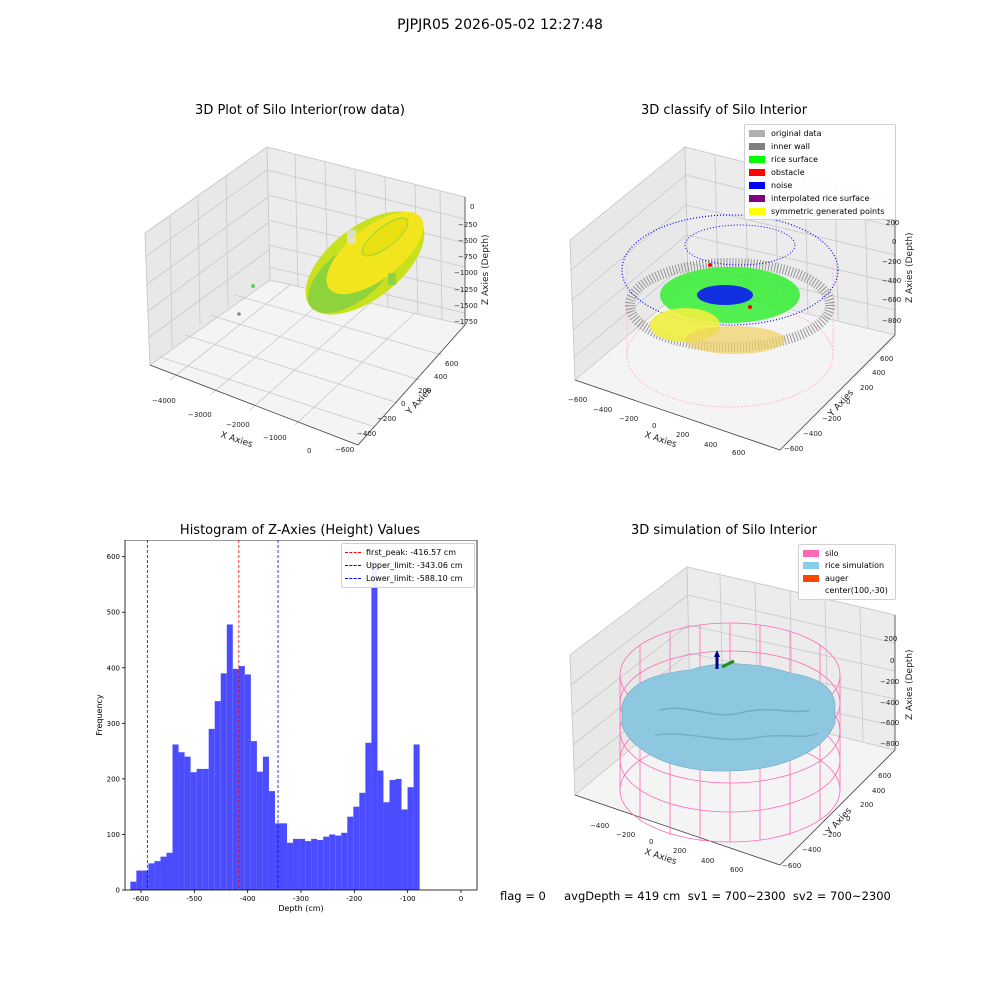 The image size is (1000, 1000). I want to click on simulation-ztick: −400, so click(889, 703).